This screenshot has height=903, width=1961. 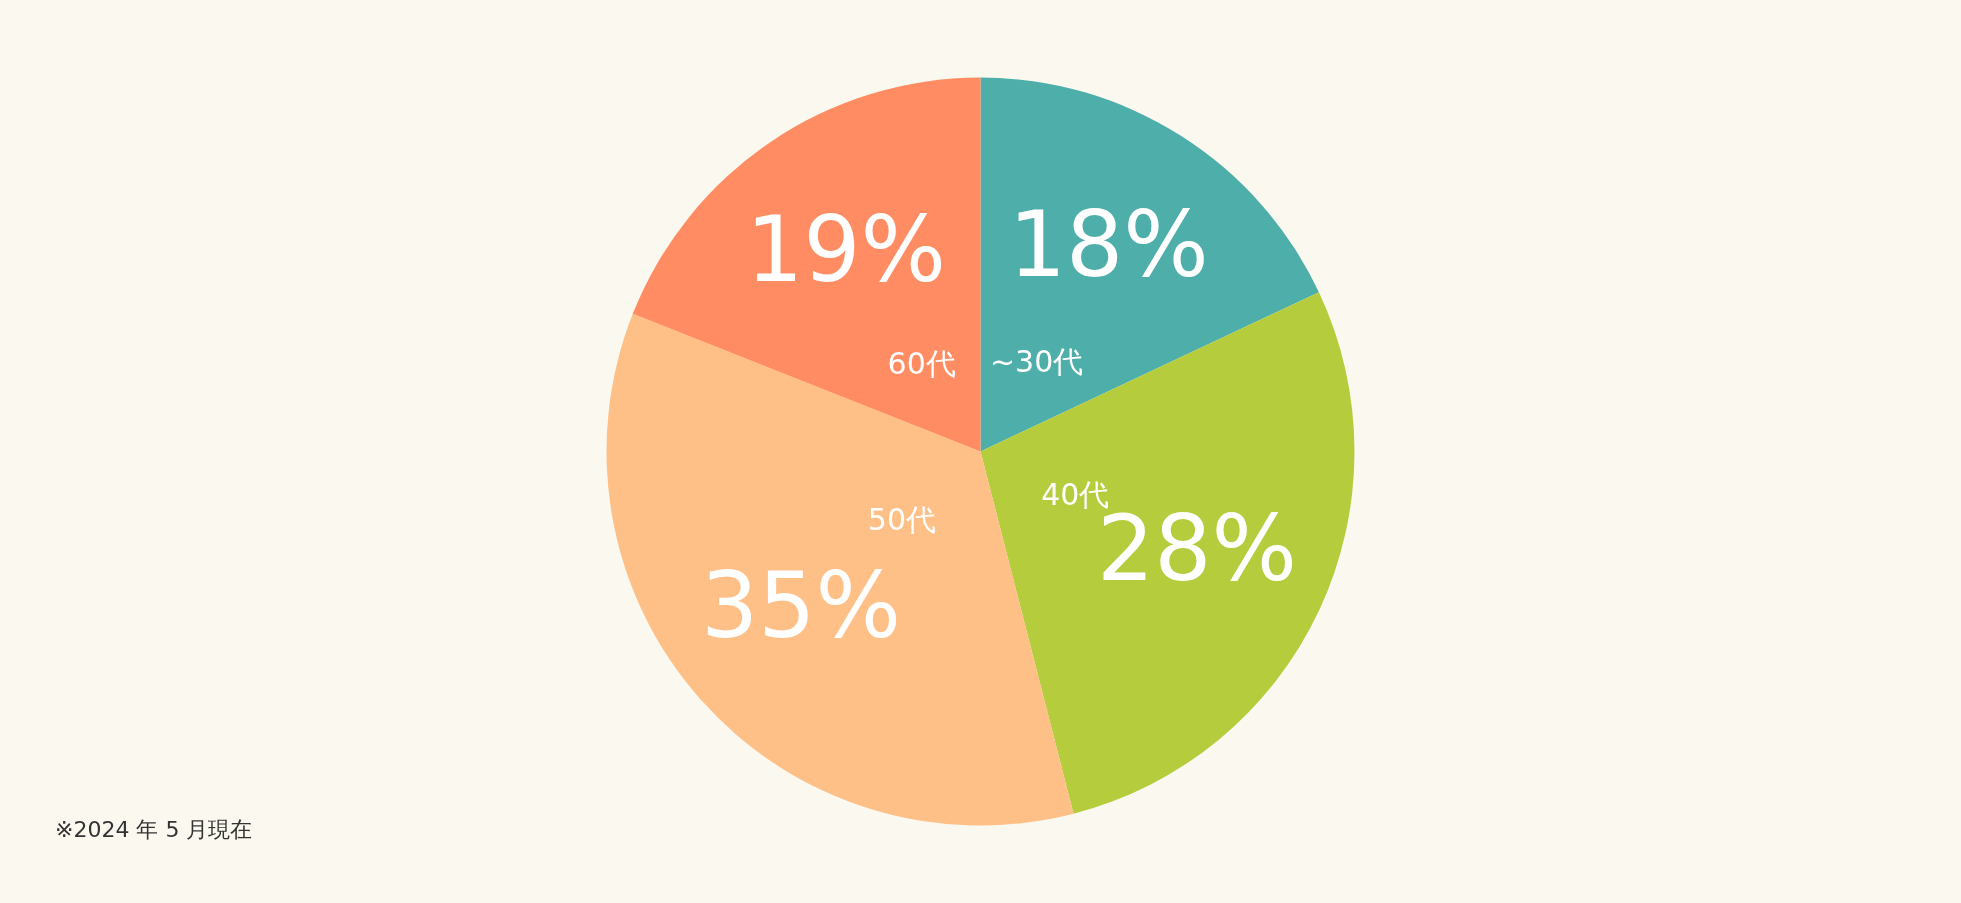 What do you see at coordinates (845, 249) in the screenshot?
I see `data-label: 19%` at bounding box center [845, 249].